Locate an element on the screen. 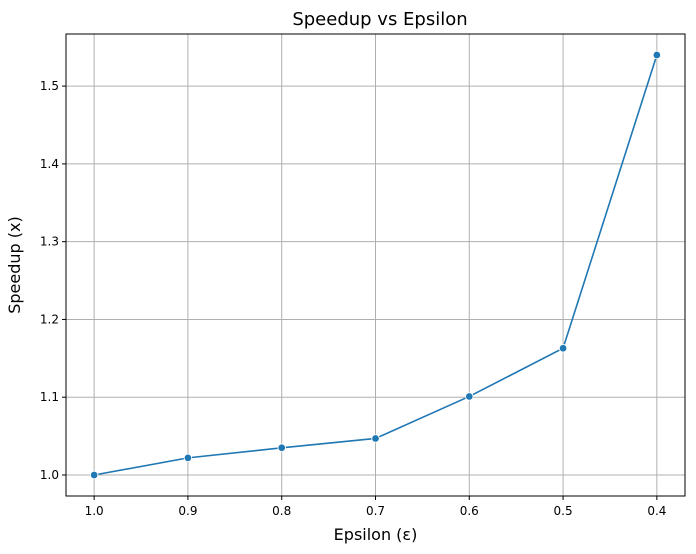  x-tick-label: 0.8 is located at coordinates (281, 511).